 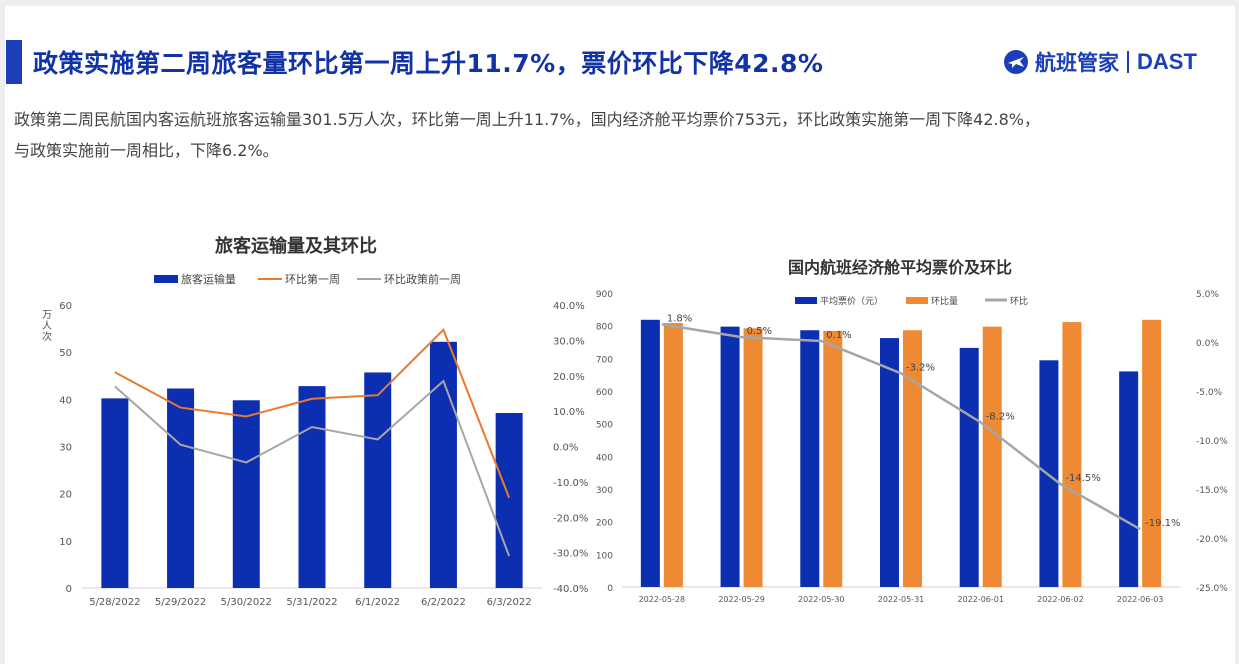 I want to click on x-tick-label: 2022-05-31, so click(x=901, y=599).